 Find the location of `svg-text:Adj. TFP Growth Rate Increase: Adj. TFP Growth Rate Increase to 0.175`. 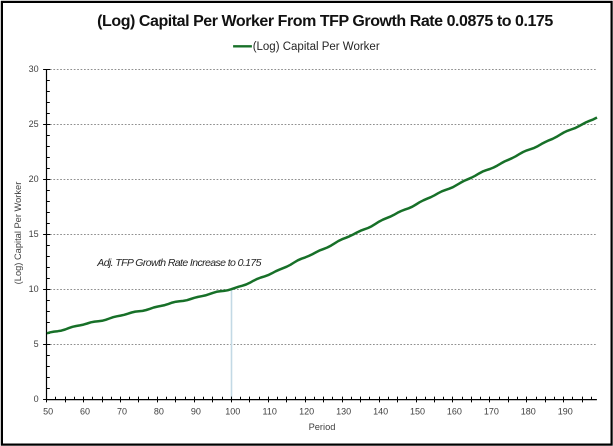

svg-text:Adj. TFP Growth Rate Increase: Adj. TFP Growth Rate Increase to 0.175 is located at coordinates (178, 263).